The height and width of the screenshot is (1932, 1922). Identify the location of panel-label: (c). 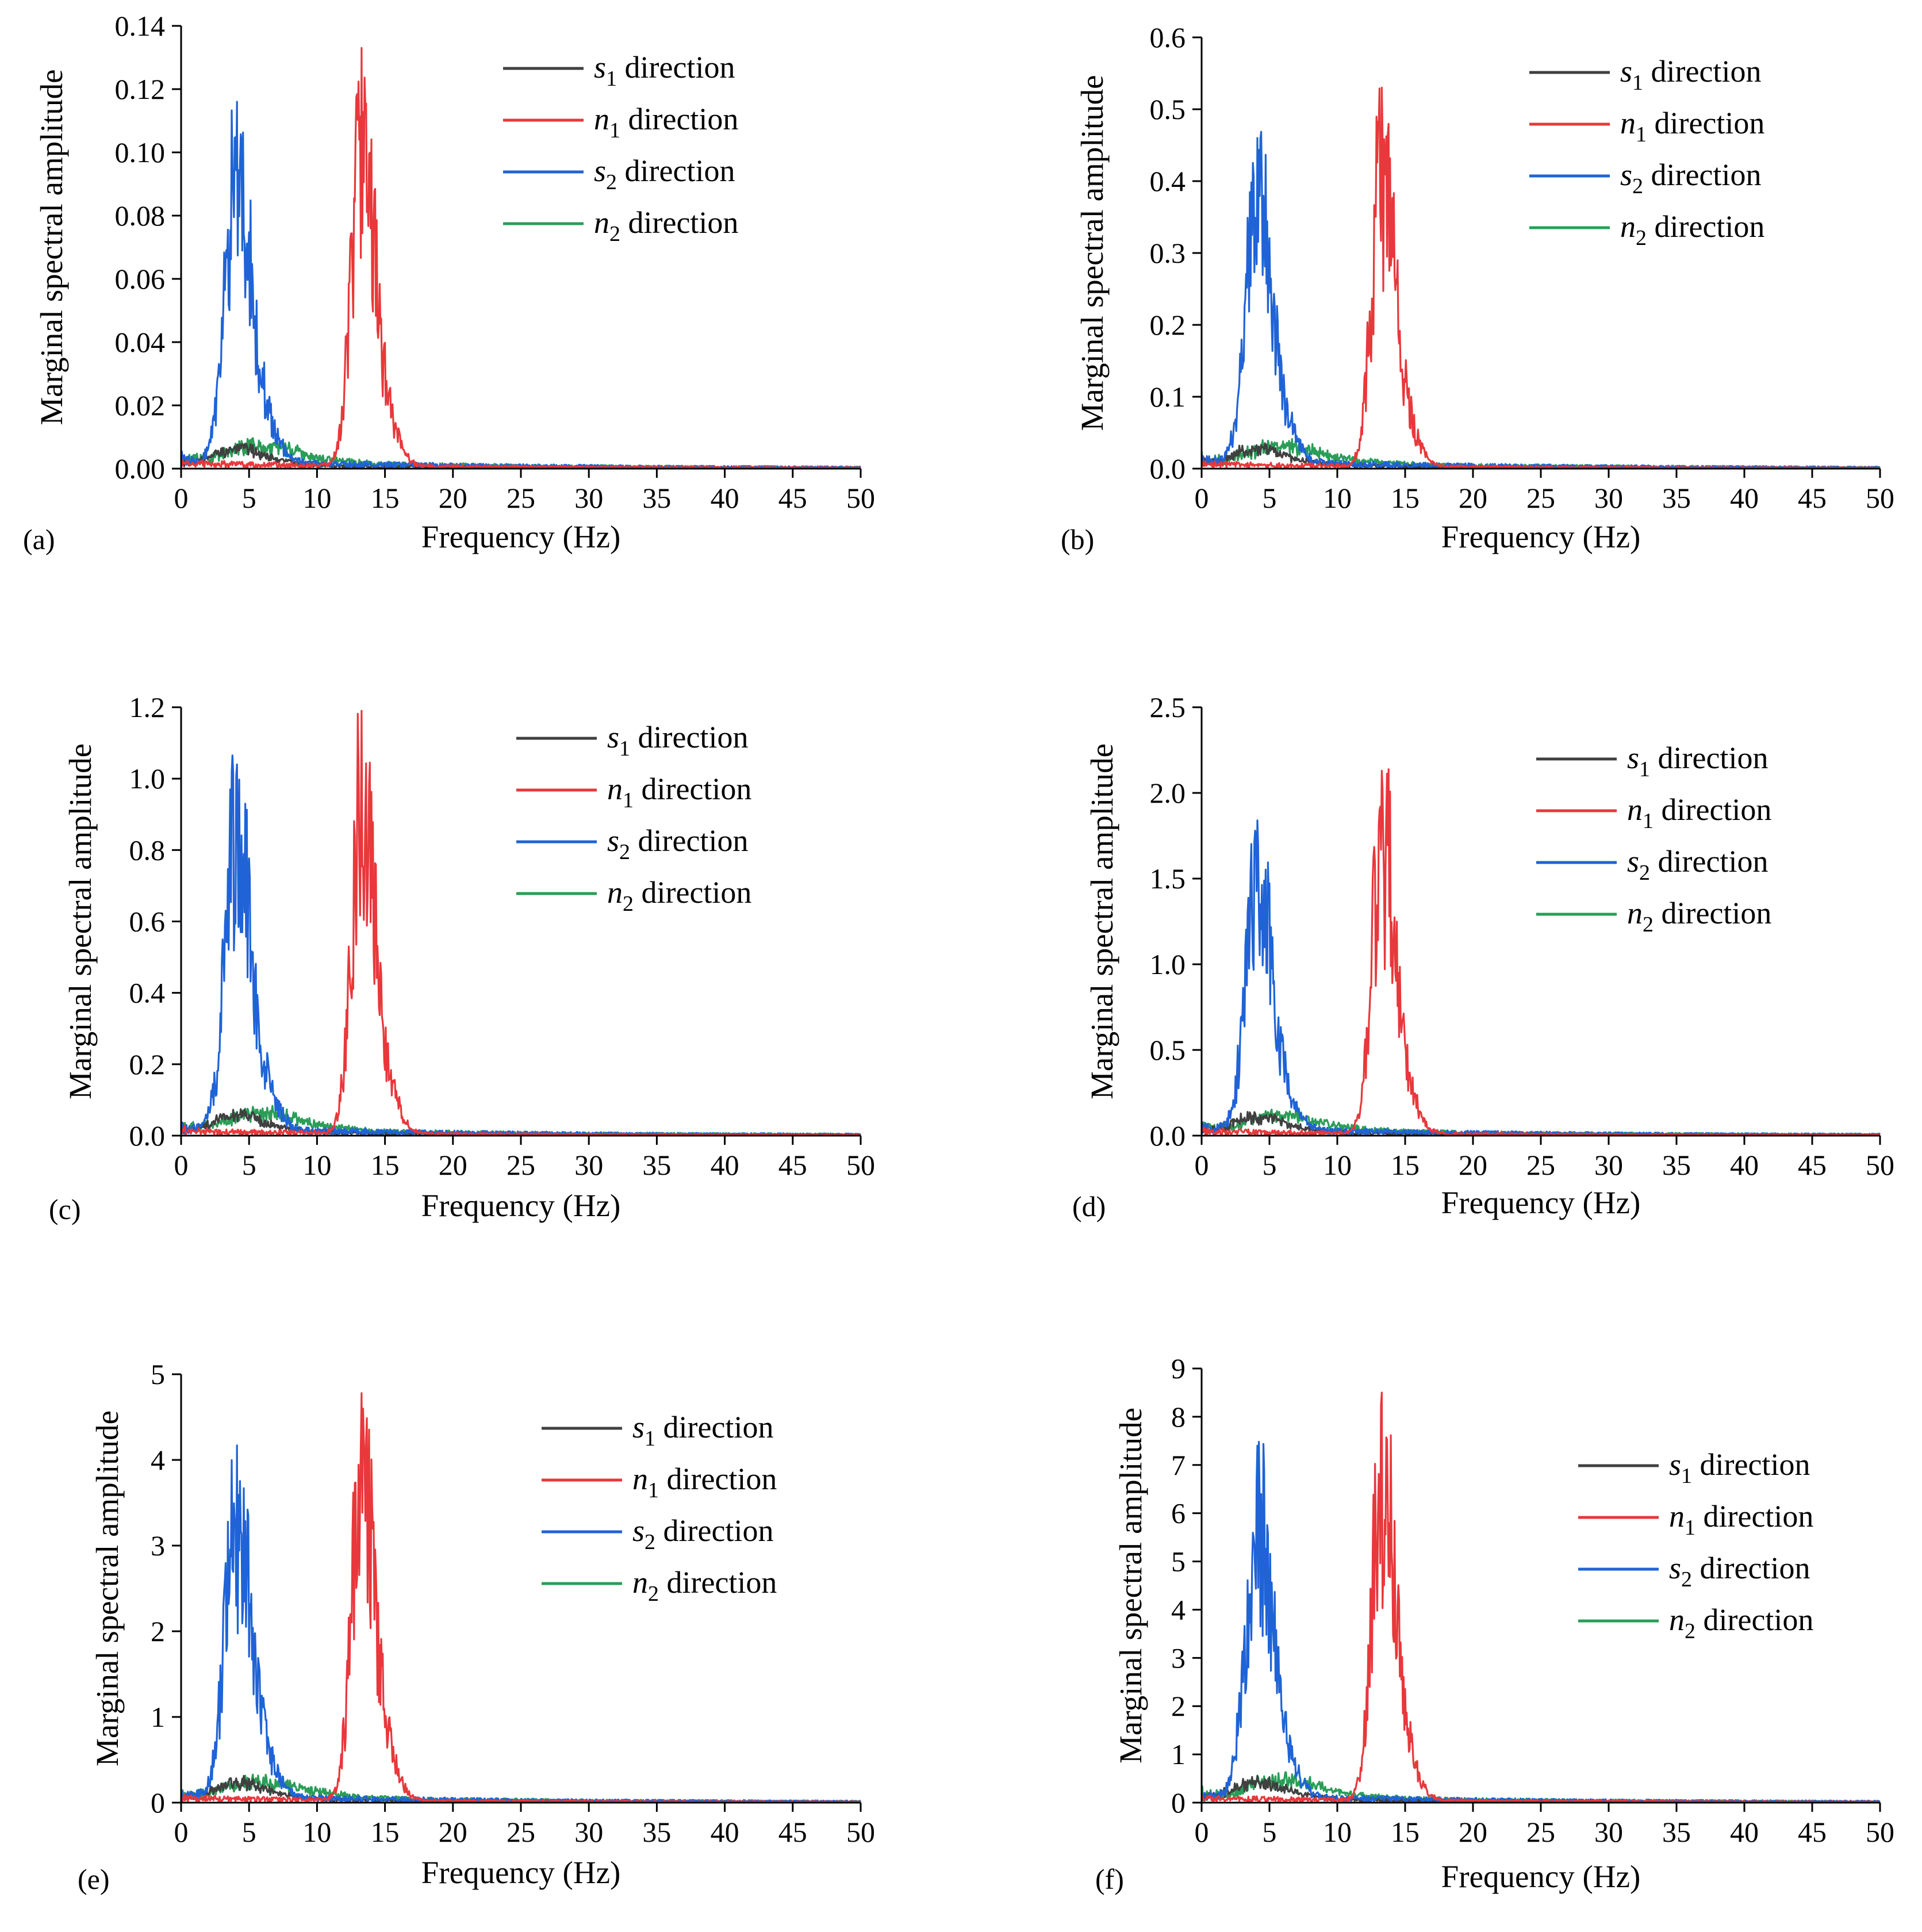
(65, 1209).